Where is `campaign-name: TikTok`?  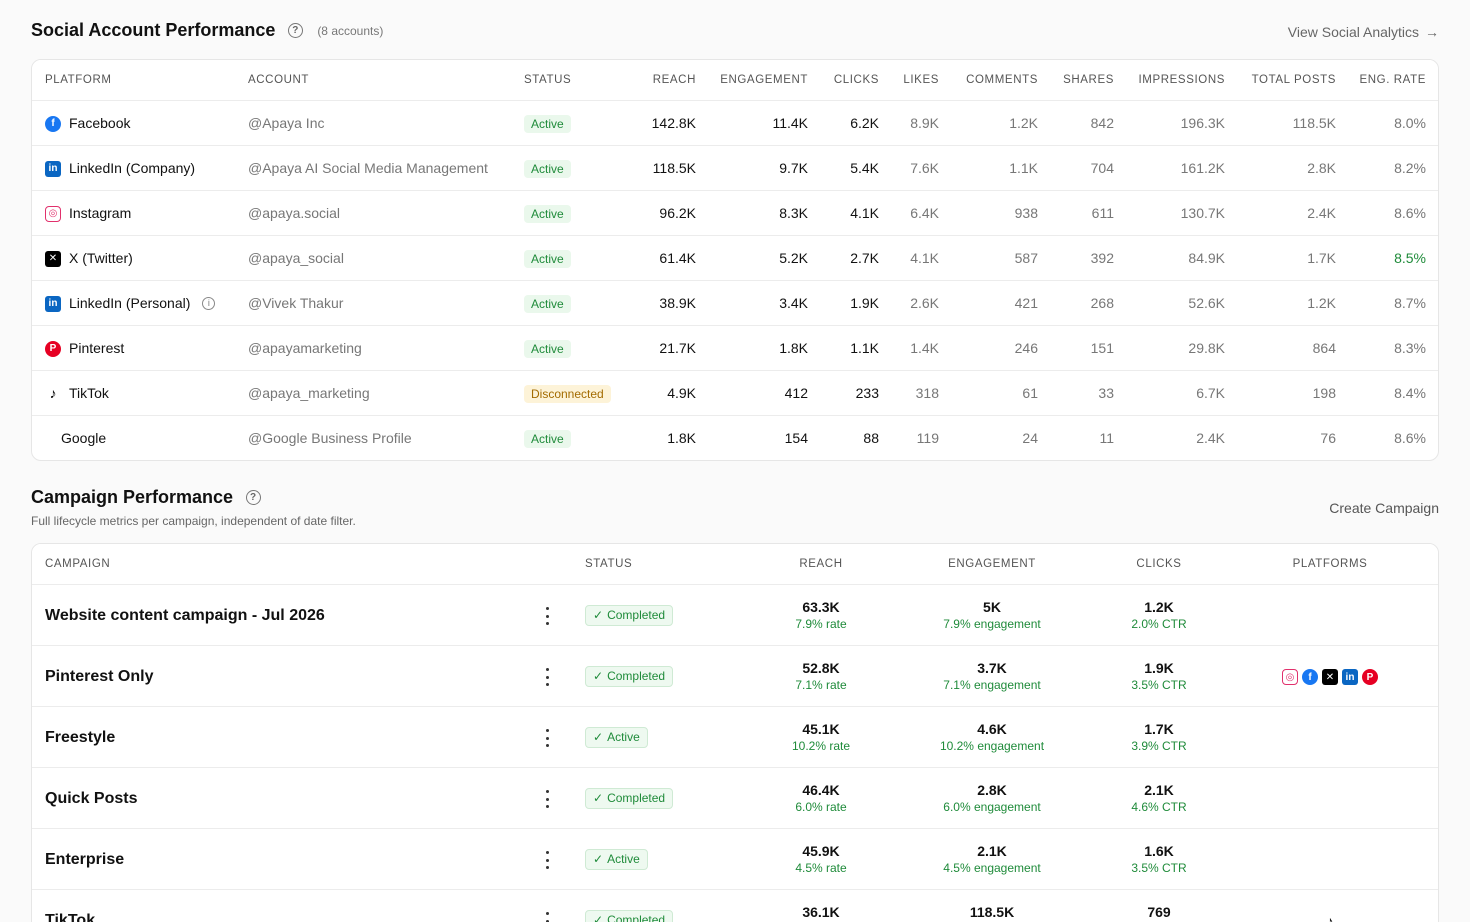 campaign-name: TikTok is located at coordinates (70, 917).